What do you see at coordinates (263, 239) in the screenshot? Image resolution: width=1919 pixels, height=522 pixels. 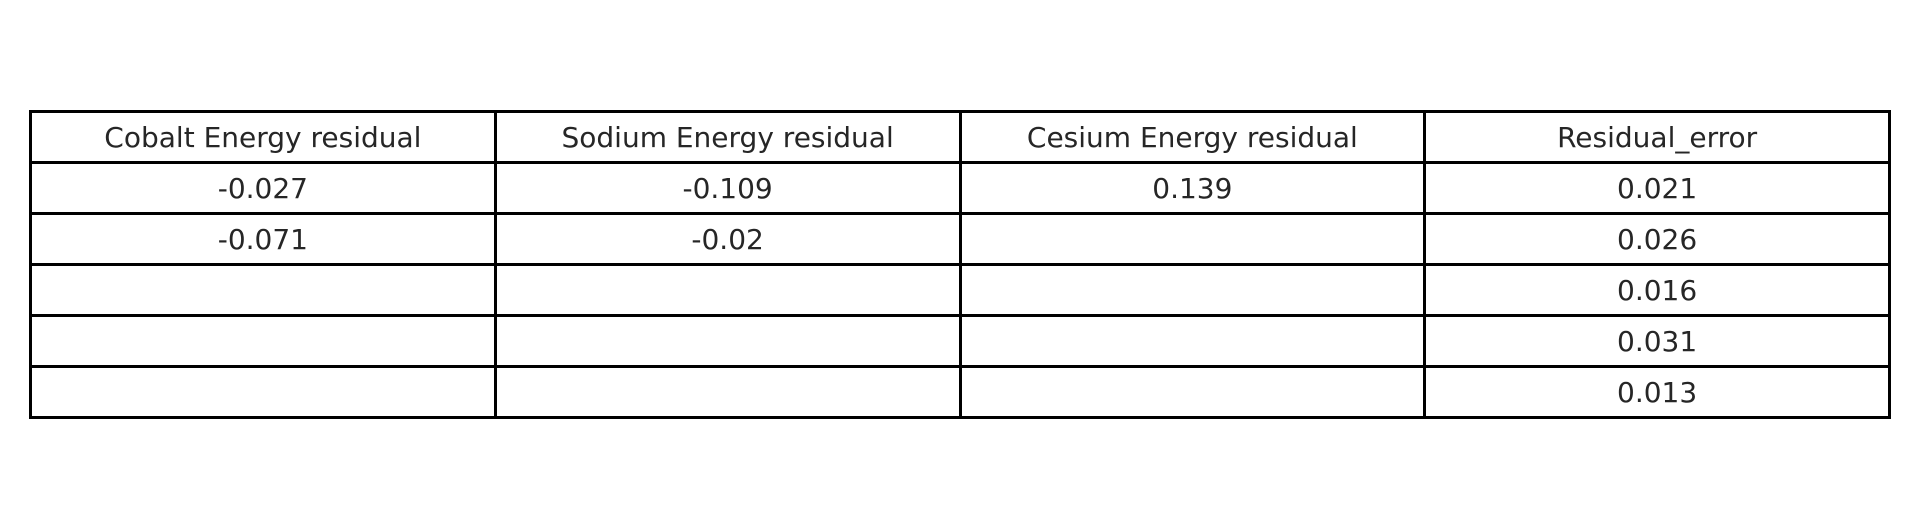 I see `table-cell: -0.071` at bounding box center [263, 239].